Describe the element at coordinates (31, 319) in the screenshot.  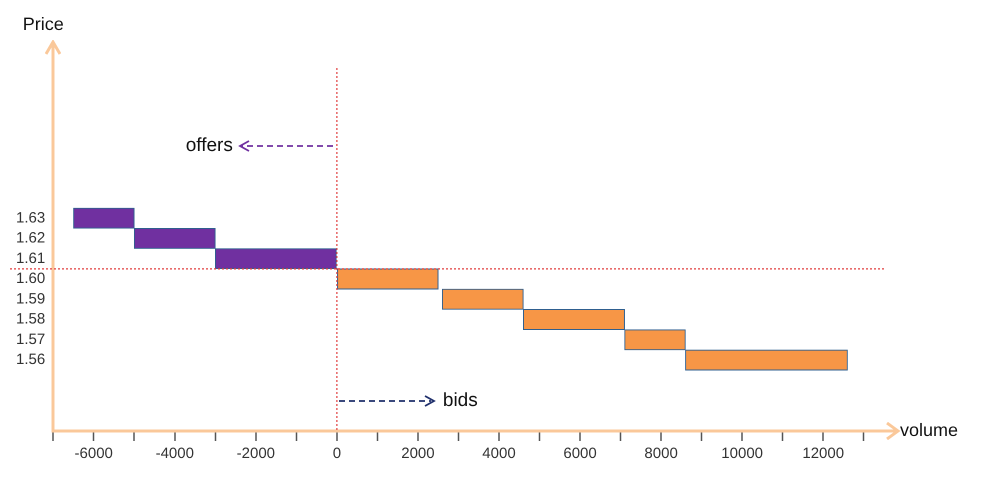
I see `y-tick-label: 1.58` at that location.